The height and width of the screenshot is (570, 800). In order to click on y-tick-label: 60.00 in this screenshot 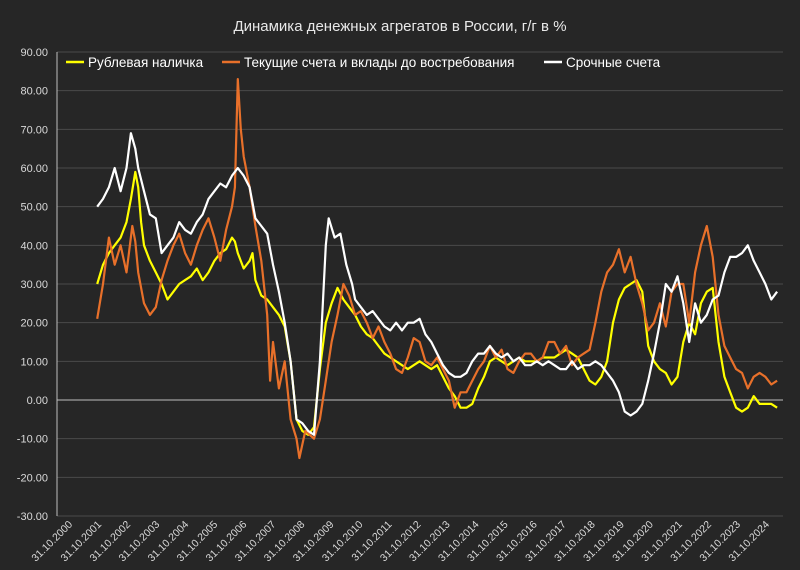, I will do `click(34, 169)`.